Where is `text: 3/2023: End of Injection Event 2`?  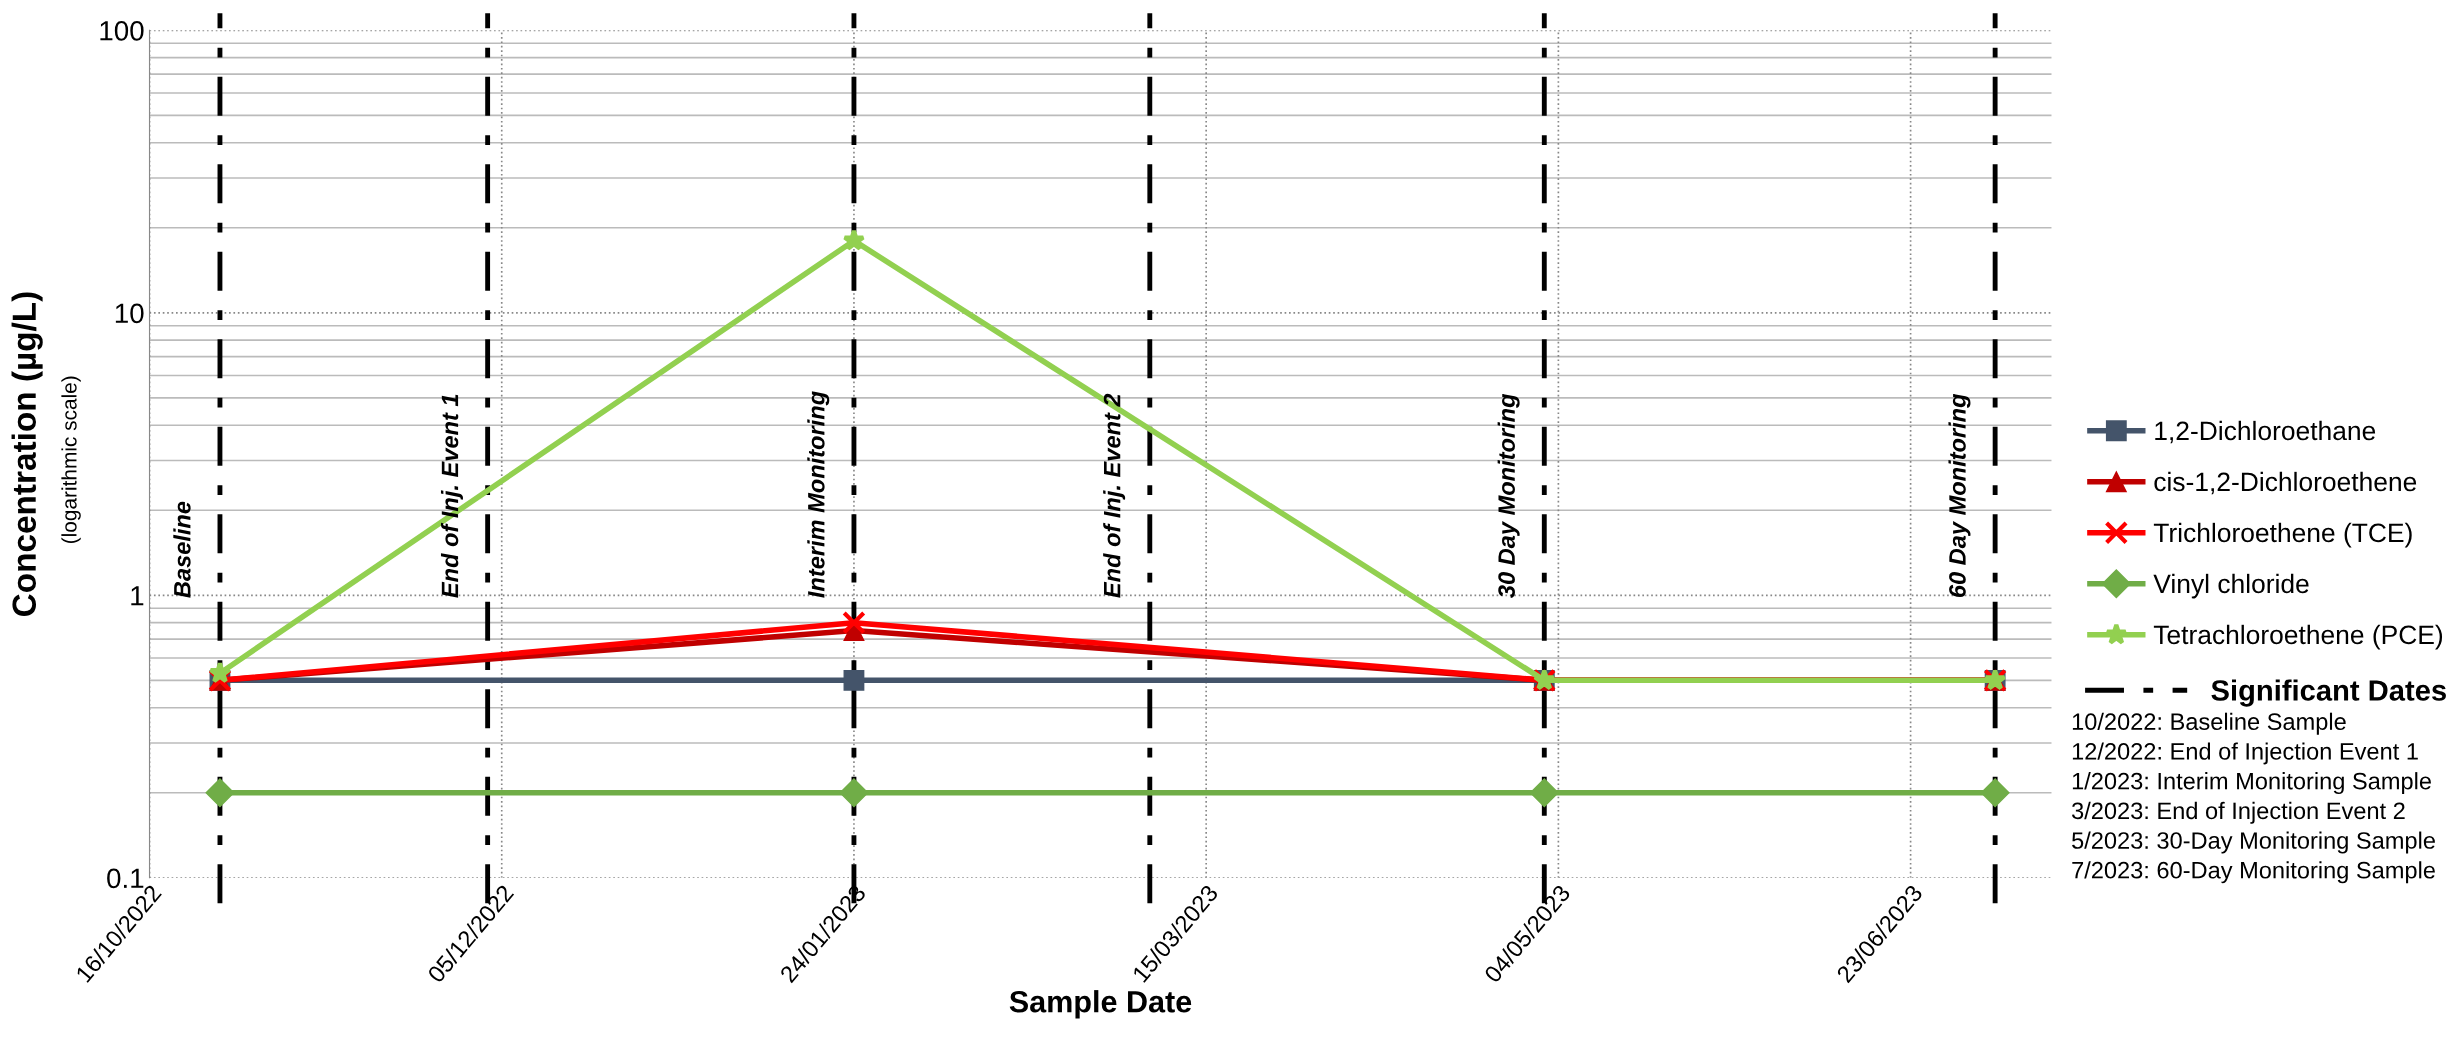 text: 3/2023: End of Injection Event 2 is located at coordinates (2238, 812).